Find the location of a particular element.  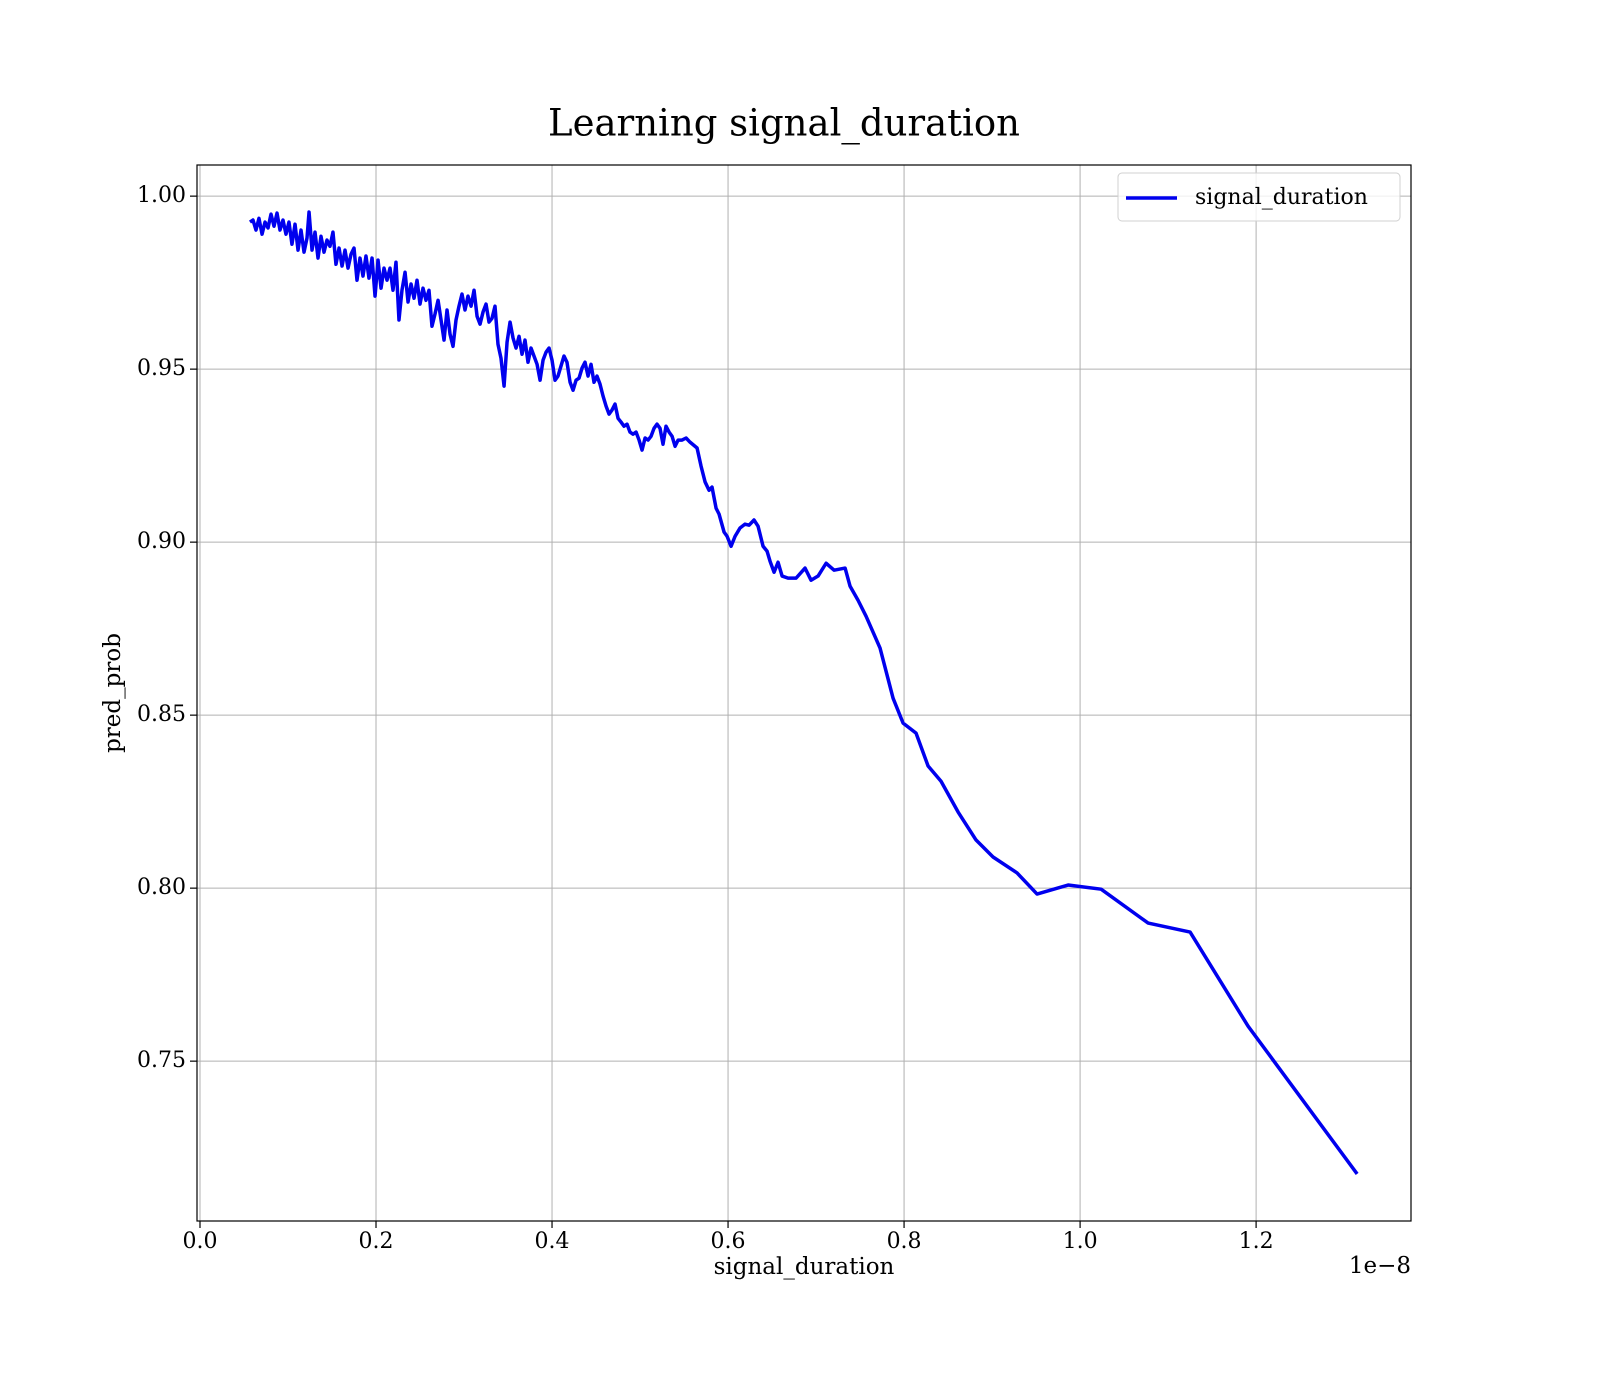

y-tick-label: 1.00 is located at coordinates (161, 195).